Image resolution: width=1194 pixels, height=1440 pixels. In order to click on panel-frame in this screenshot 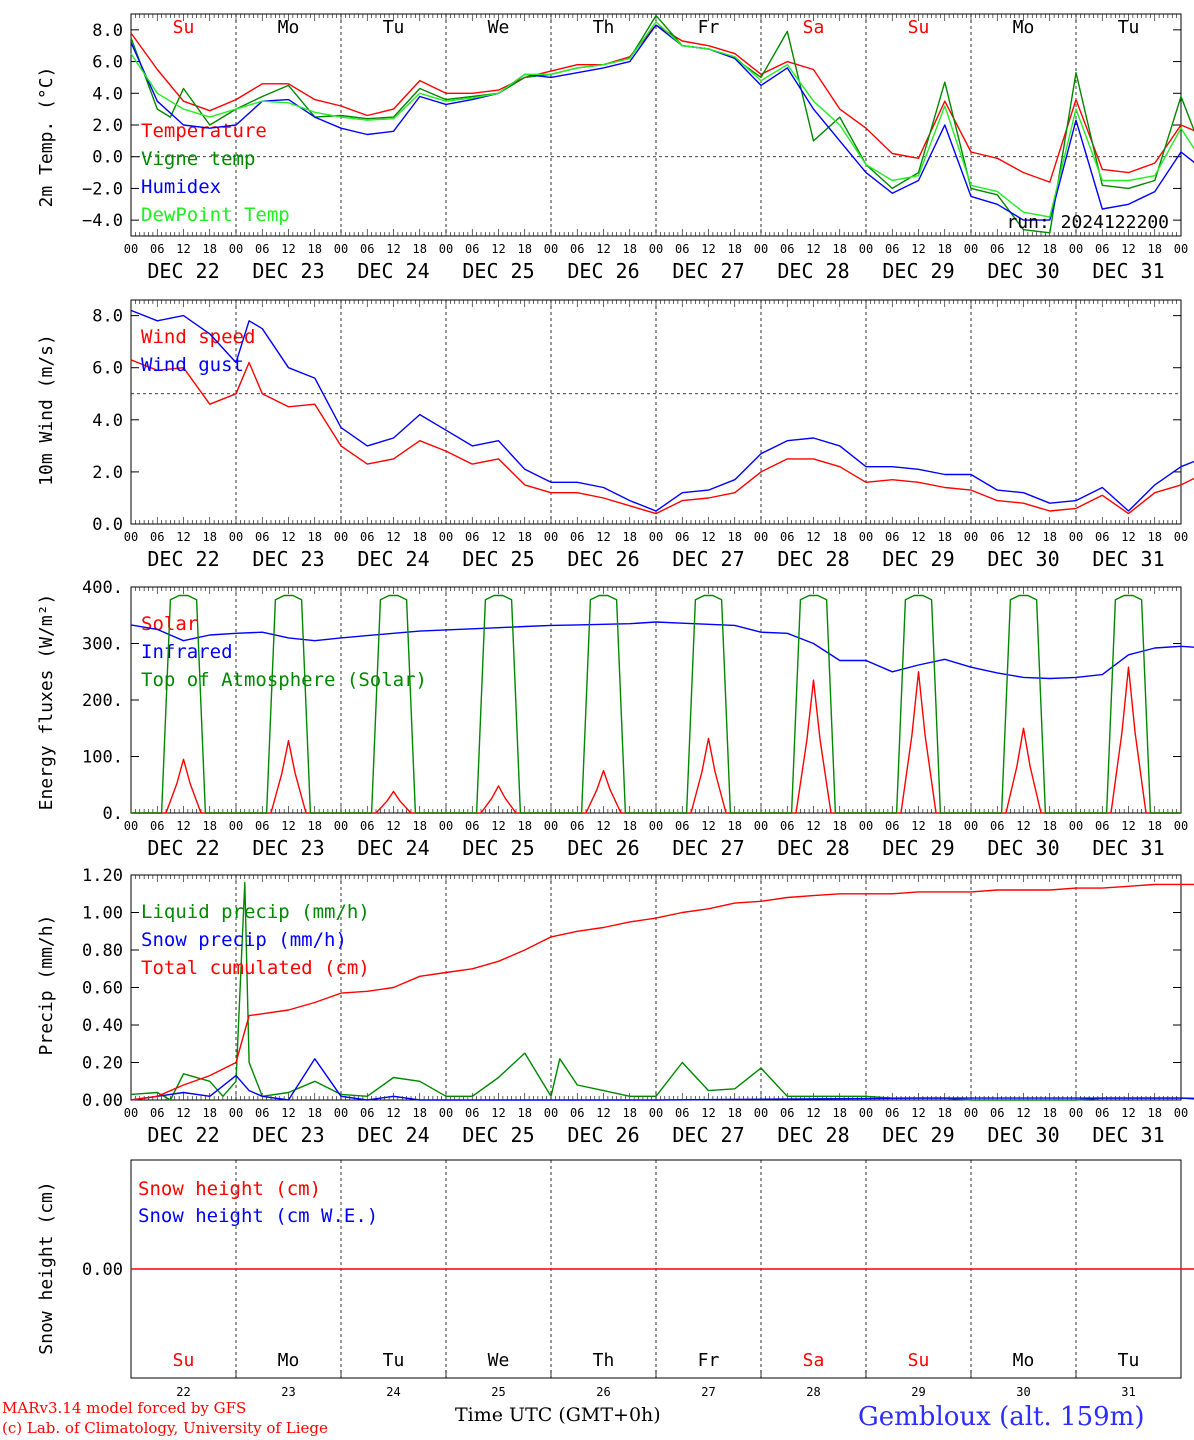, I will do `click(656, 412)`.